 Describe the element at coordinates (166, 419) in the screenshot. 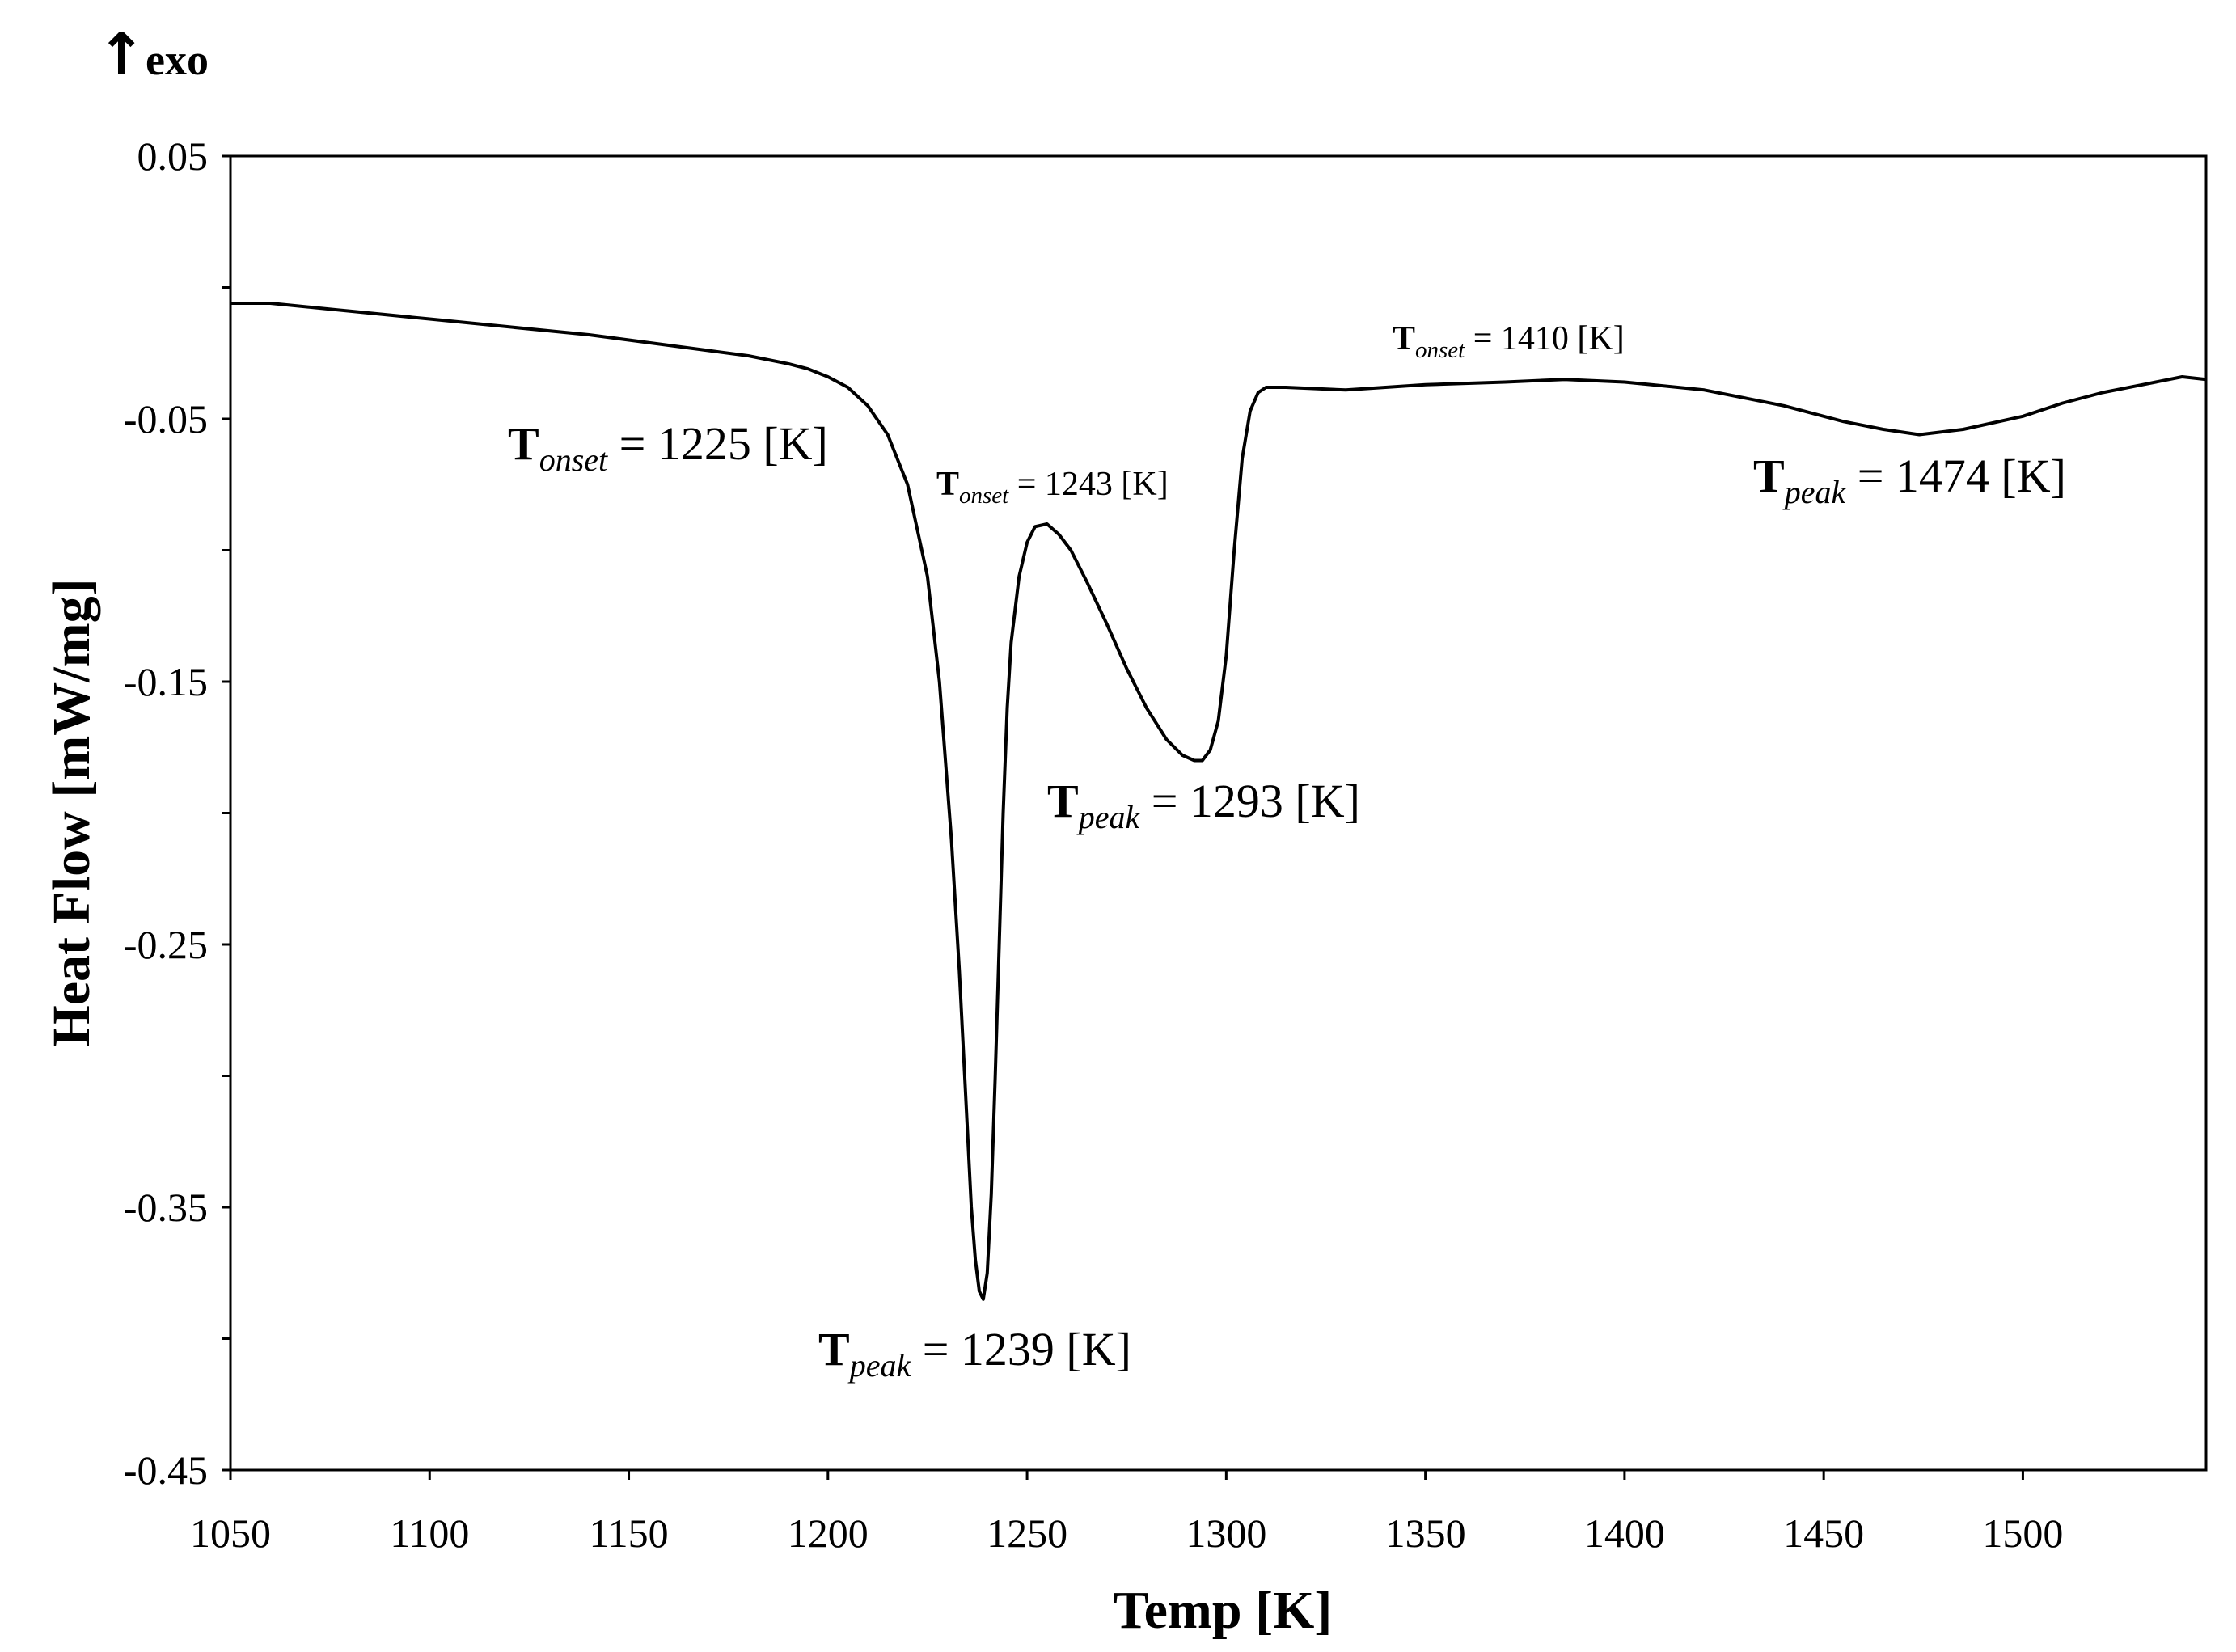

I see `y-tick-label: -0.05` at that location.